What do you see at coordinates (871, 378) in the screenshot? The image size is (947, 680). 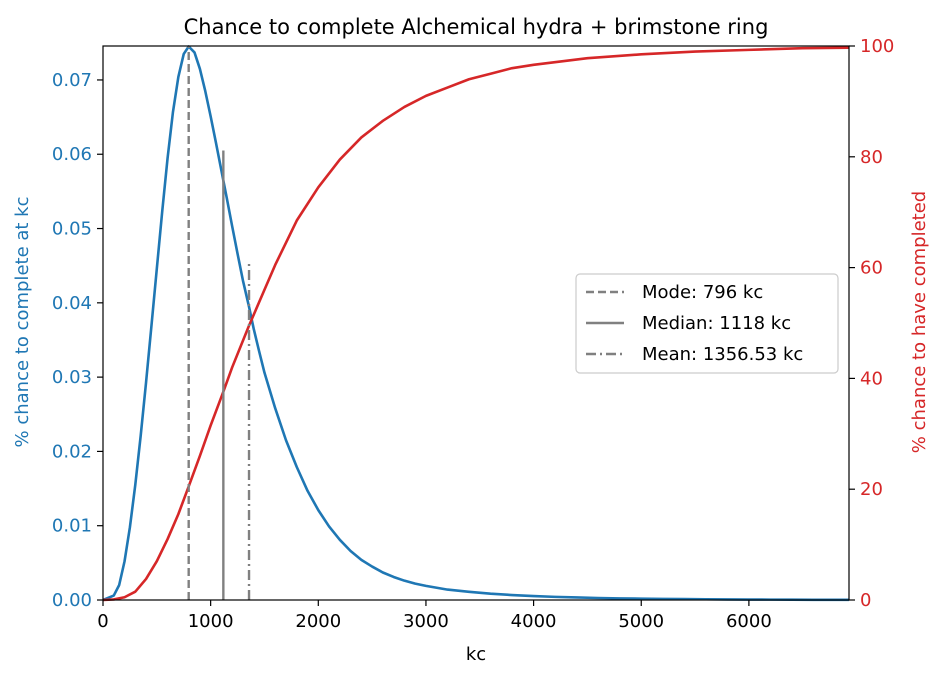 I see `y-tick-label-right: 40` at bounding box center [871, 378].